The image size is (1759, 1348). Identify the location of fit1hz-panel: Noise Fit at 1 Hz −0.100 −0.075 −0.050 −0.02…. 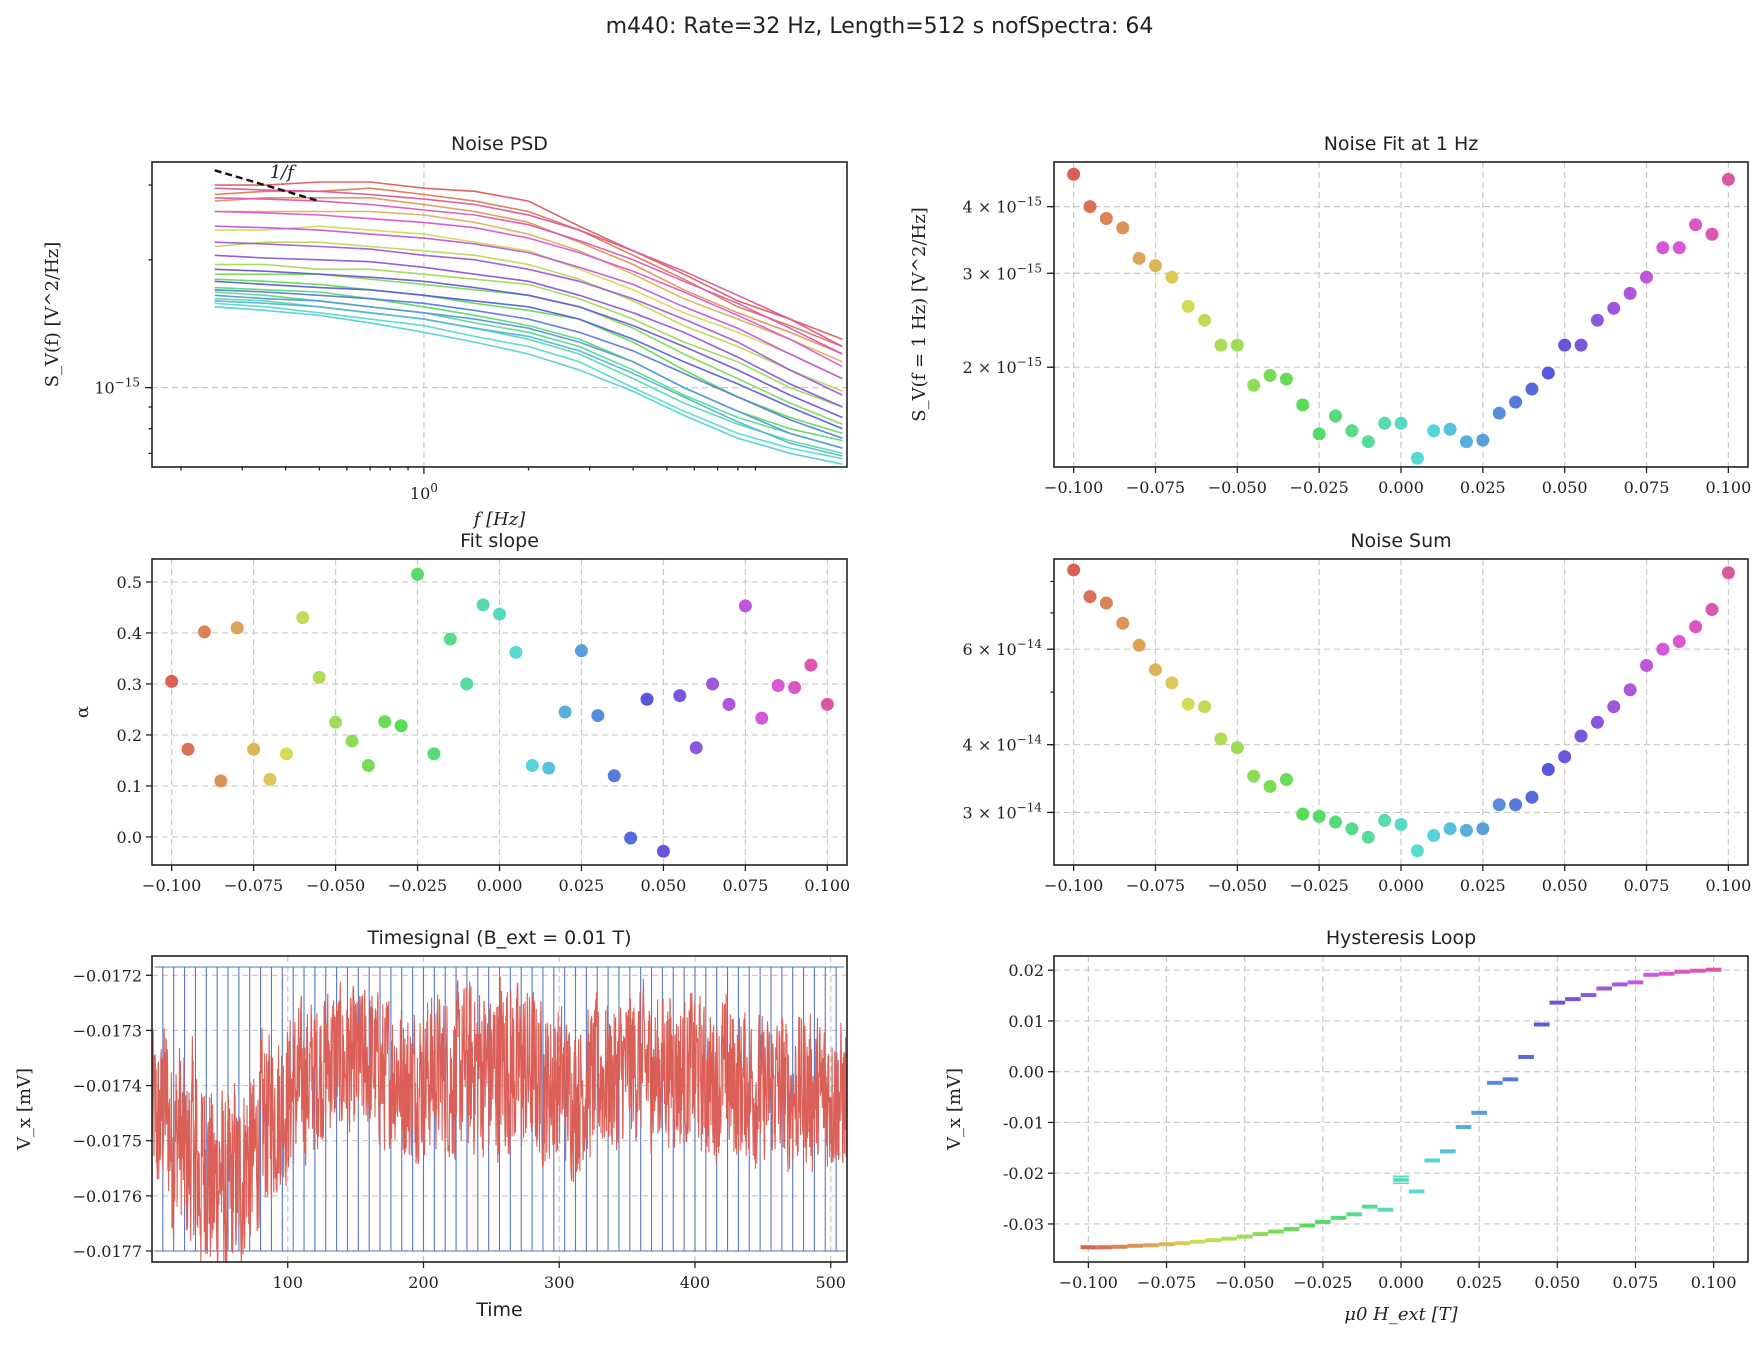
(1330, 315).